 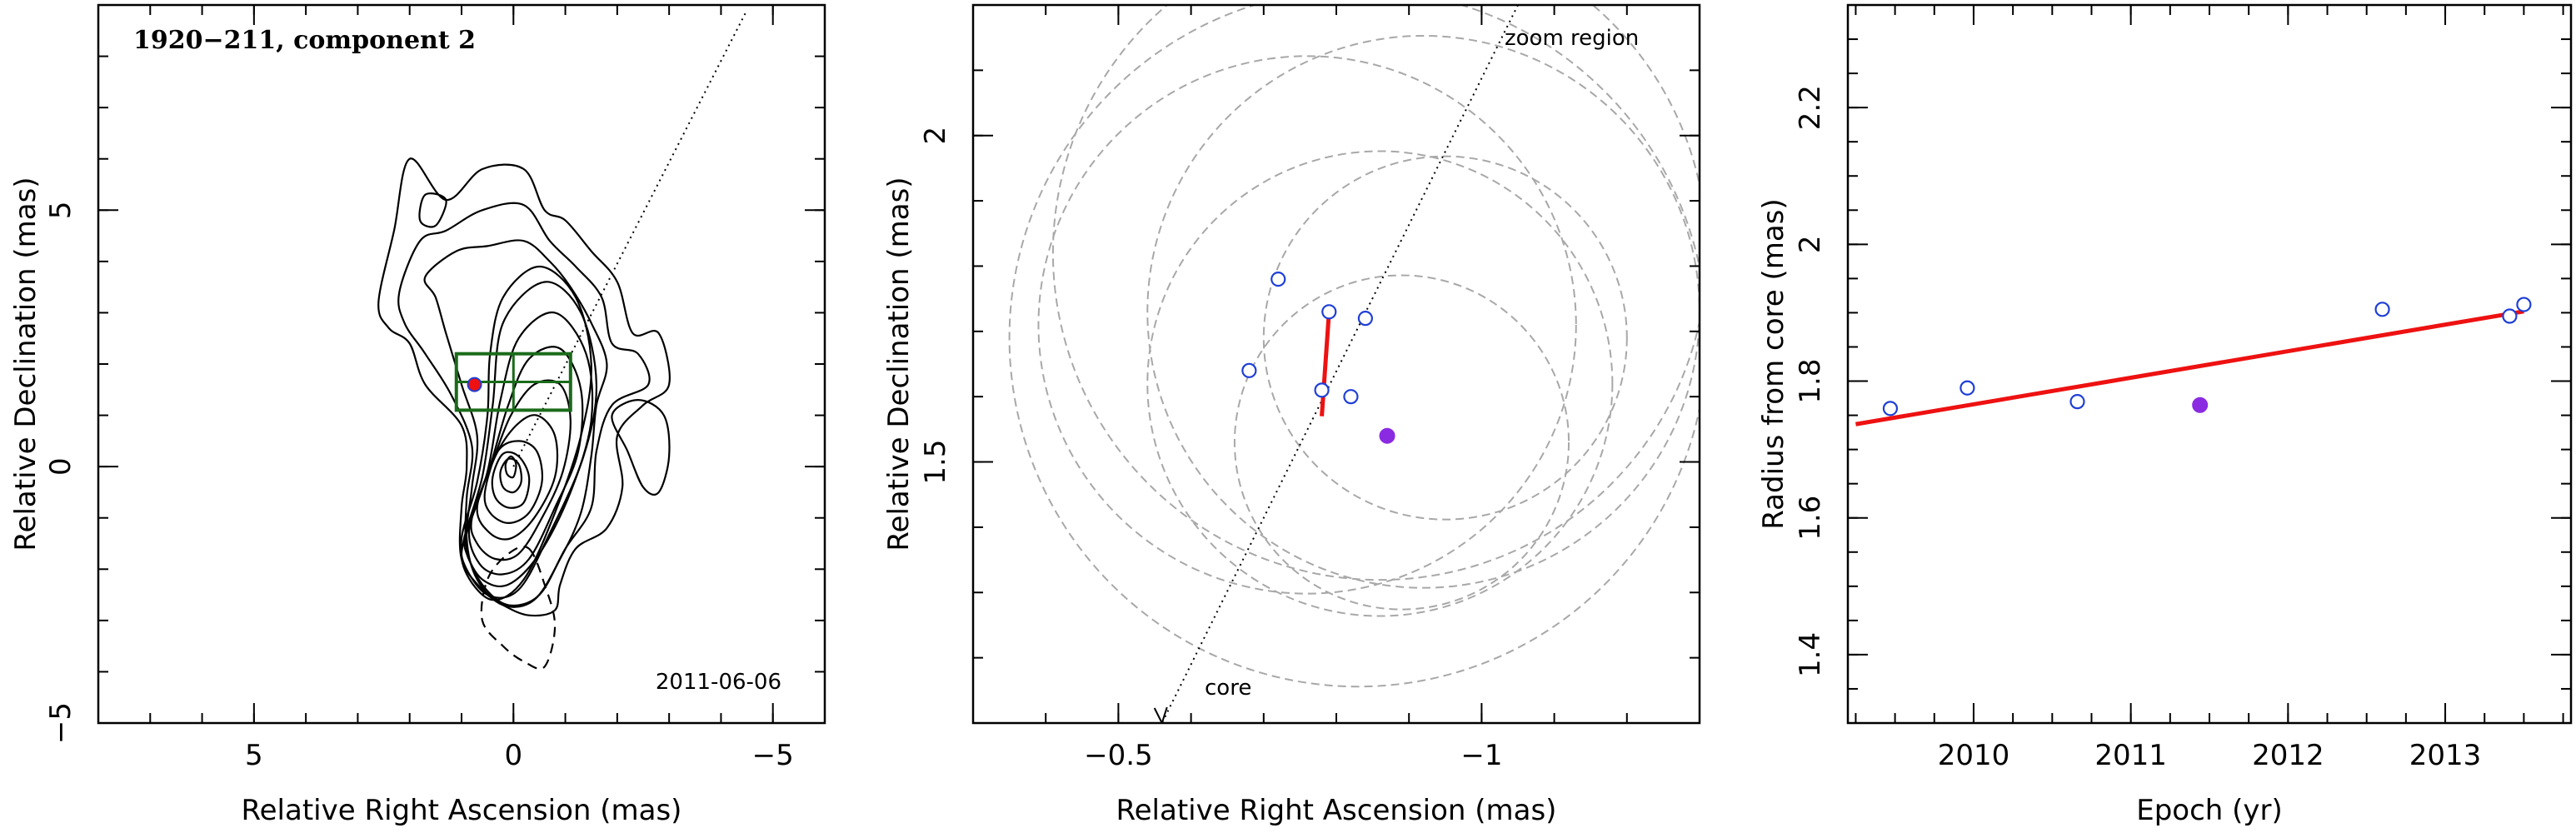 What do you see at coordinates (935, 136) in the screenshot?
I see `zoom-y-tick-label: 2` at bounding box center [935, 136].